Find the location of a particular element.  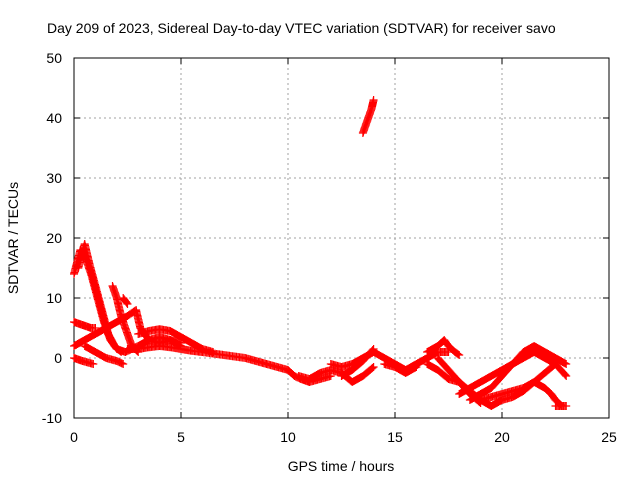

y-axis-label: SDTVAR / TECUs is located at coordinates (13, 238).